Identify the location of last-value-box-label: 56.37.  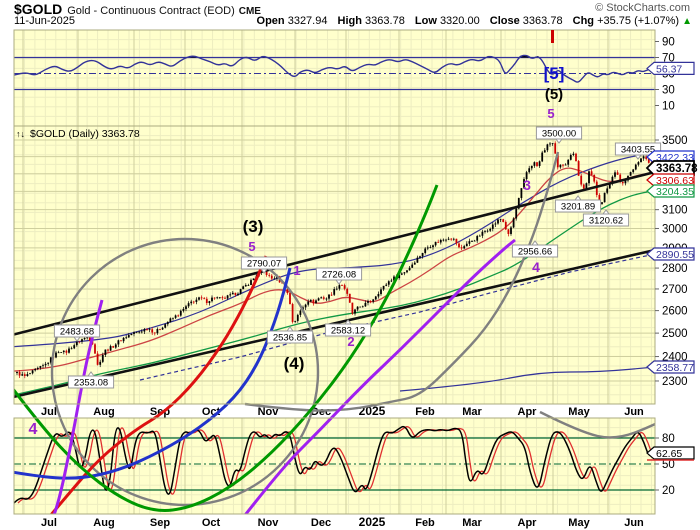
(669, 69).